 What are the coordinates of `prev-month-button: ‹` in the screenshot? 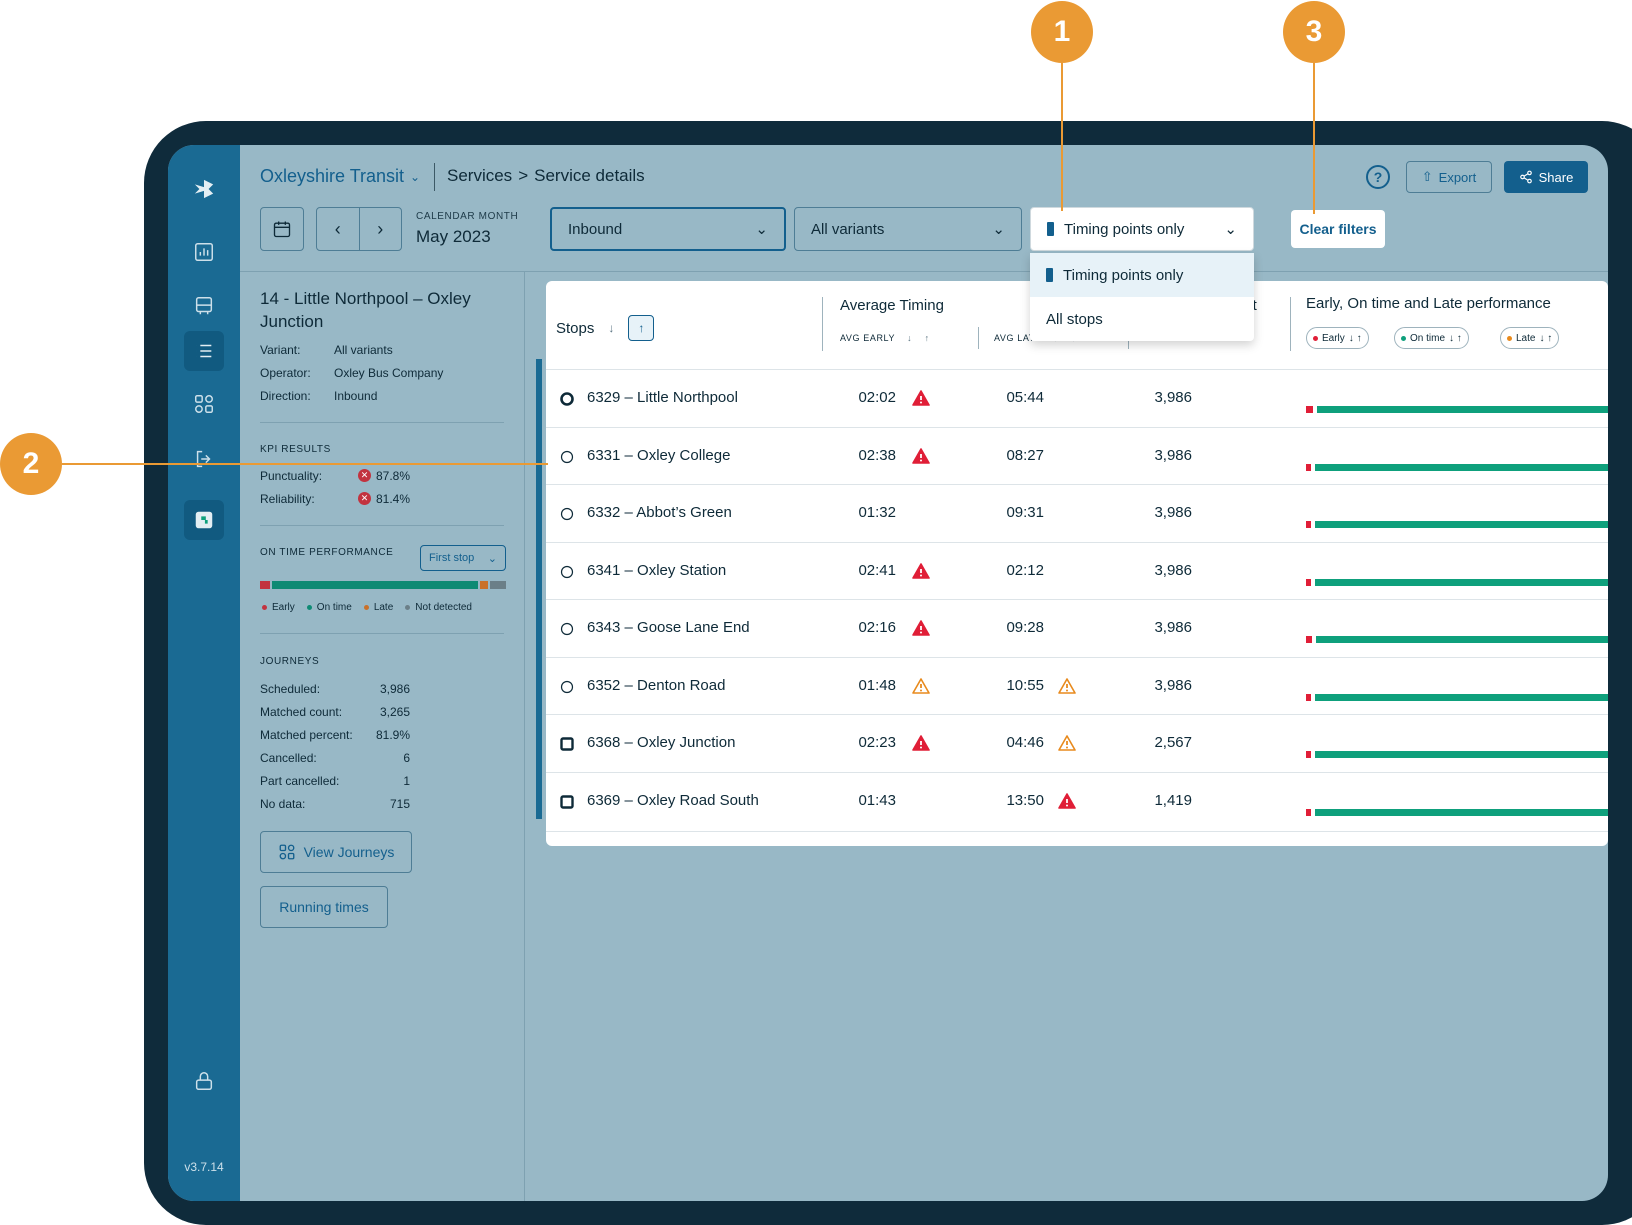 It's located at (338, 229).